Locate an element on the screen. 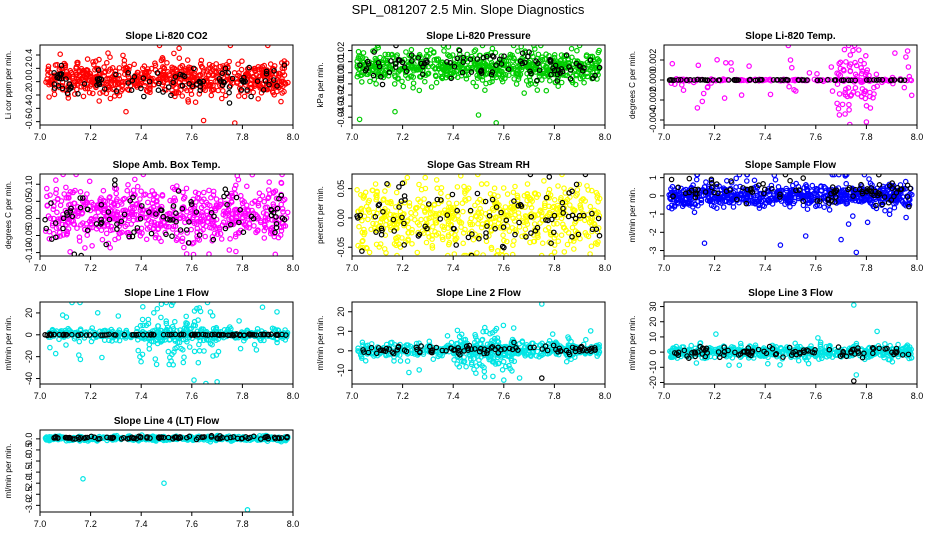  scatter-points is located at coordinates (790, 85).